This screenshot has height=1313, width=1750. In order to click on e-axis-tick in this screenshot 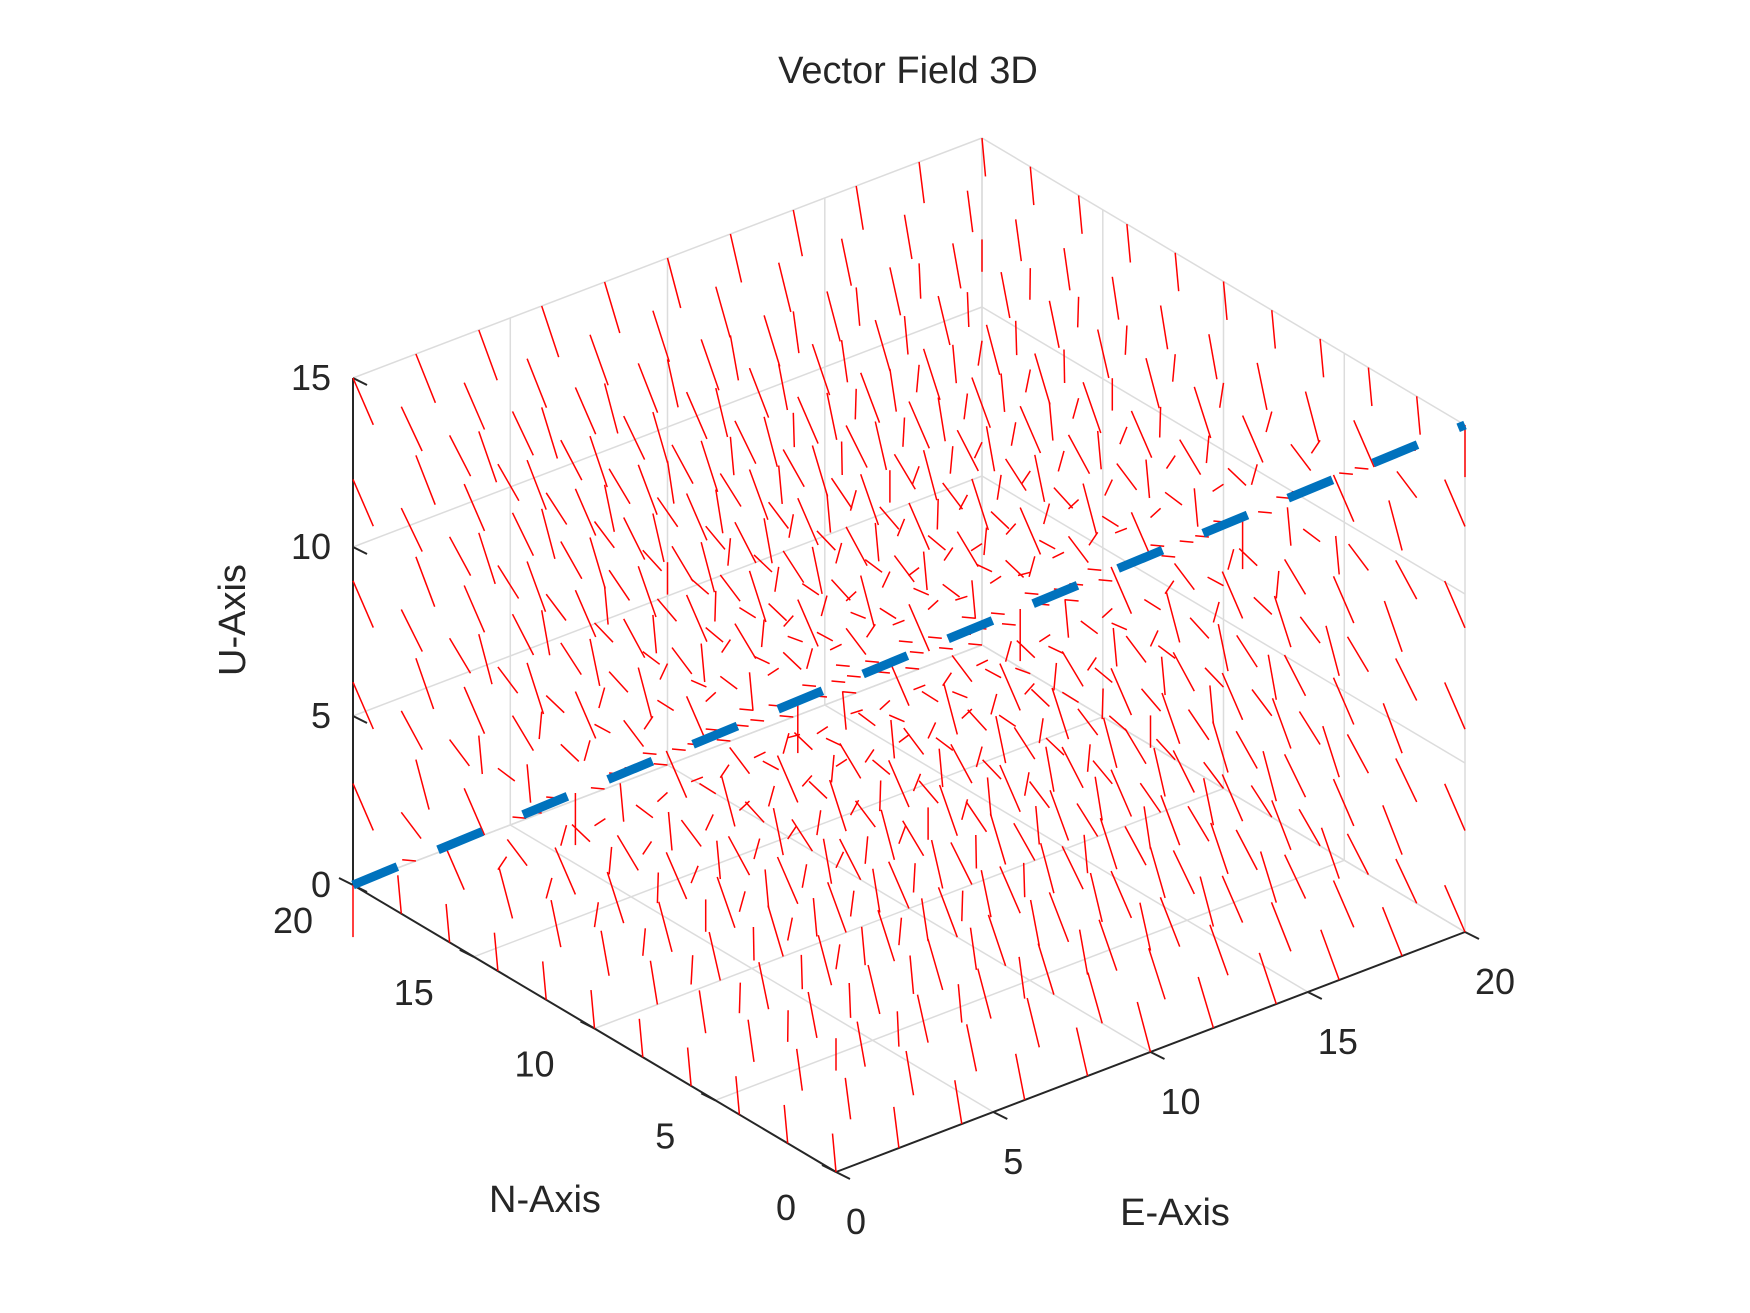, I will do `click(1000, 1115)`.